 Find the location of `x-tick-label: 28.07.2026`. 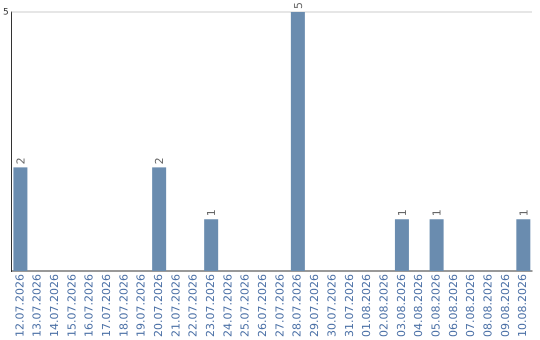

x-tick-label: 28.07.2026 is located at coordinates (297, 306).